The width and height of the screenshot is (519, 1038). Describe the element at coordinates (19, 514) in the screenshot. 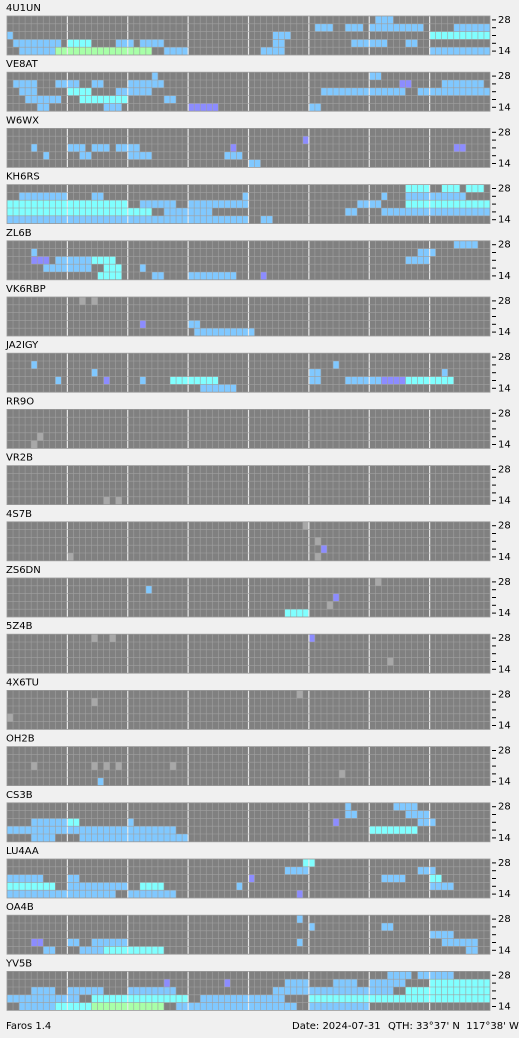

I see `station-name: 4S7B` at that location.